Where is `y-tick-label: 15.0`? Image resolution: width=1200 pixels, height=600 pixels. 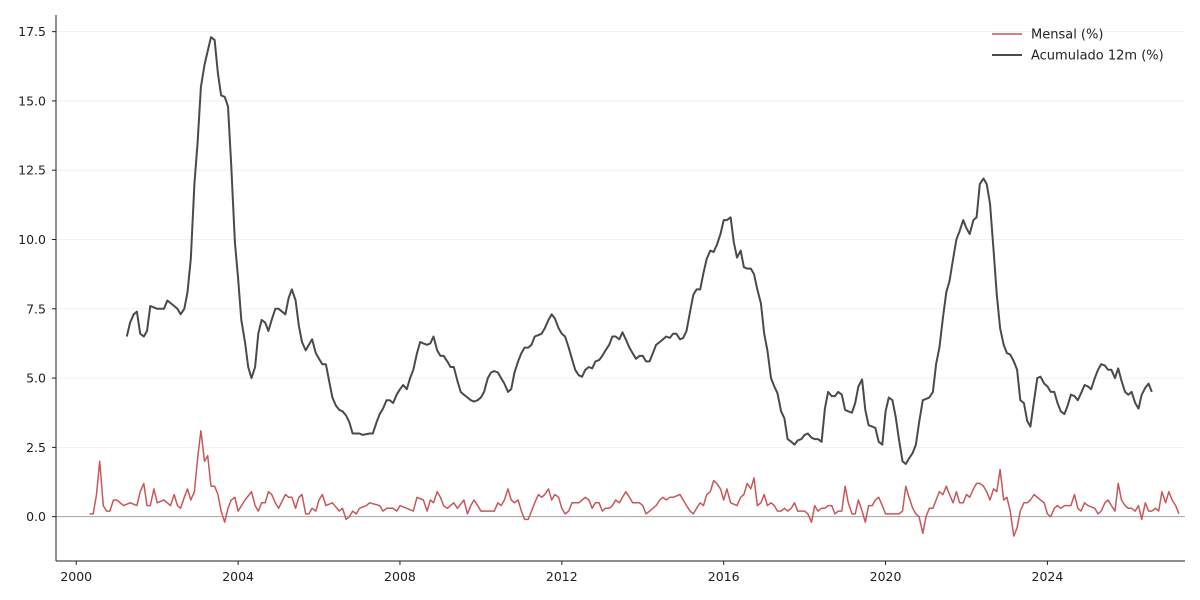
y-tick-label: 15.0 is located at coordinates (32, 100).